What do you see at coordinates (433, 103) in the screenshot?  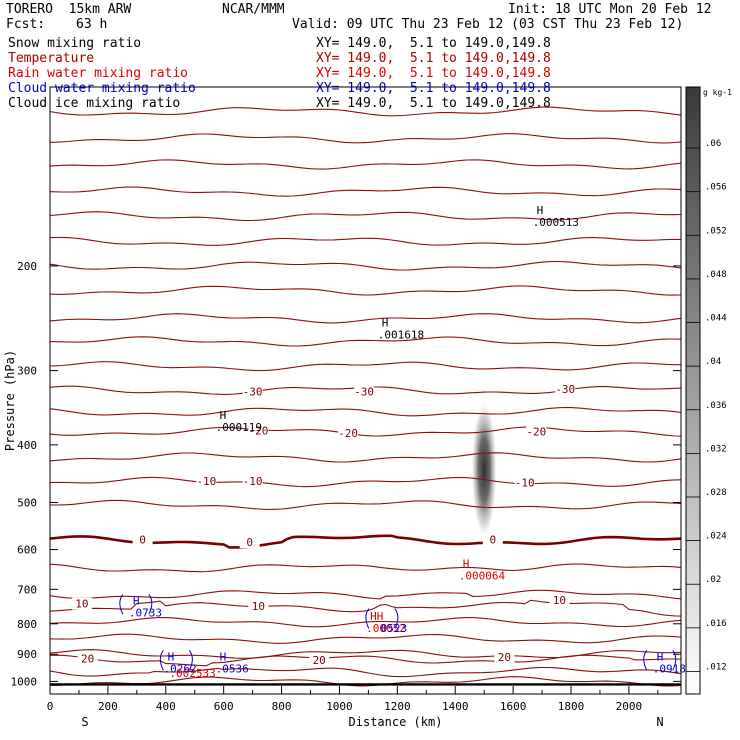 I see `field-xy-cloud-ice: XY= 149.0, 5.1 to 149.0,149.8` at bounding box center [433, 103].